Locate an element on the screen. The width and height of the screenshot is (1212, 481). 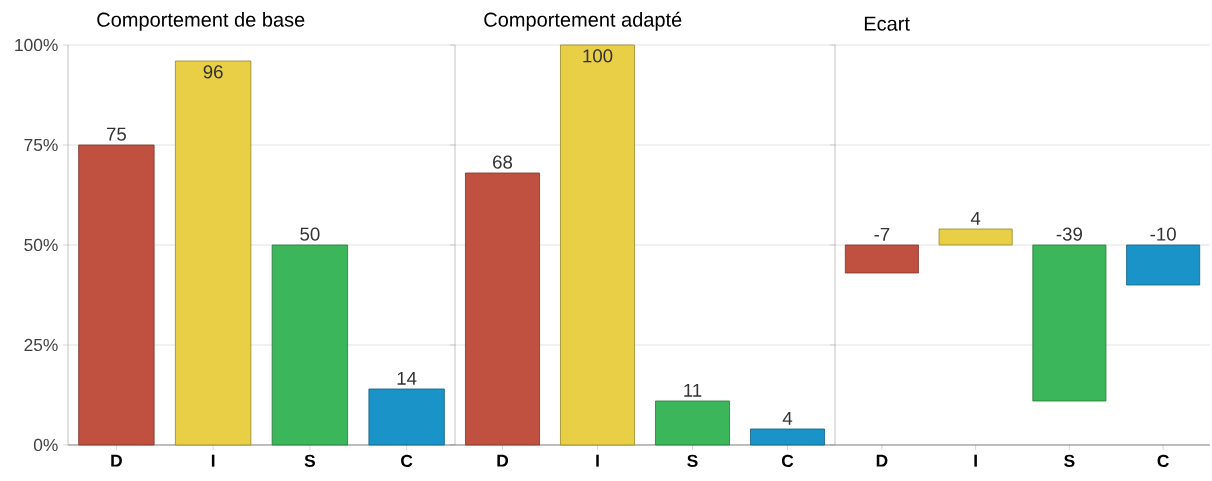
chart-title: Comportement adapté is located at coordinates (583, 21).